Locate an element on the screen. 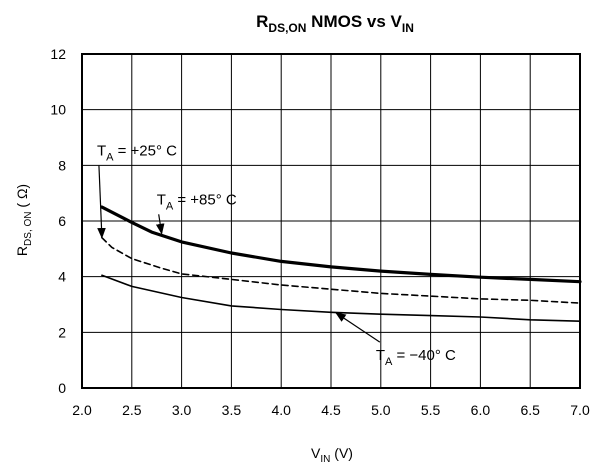  x-tick-label: 6.0 is located at coordinates (481, 410).